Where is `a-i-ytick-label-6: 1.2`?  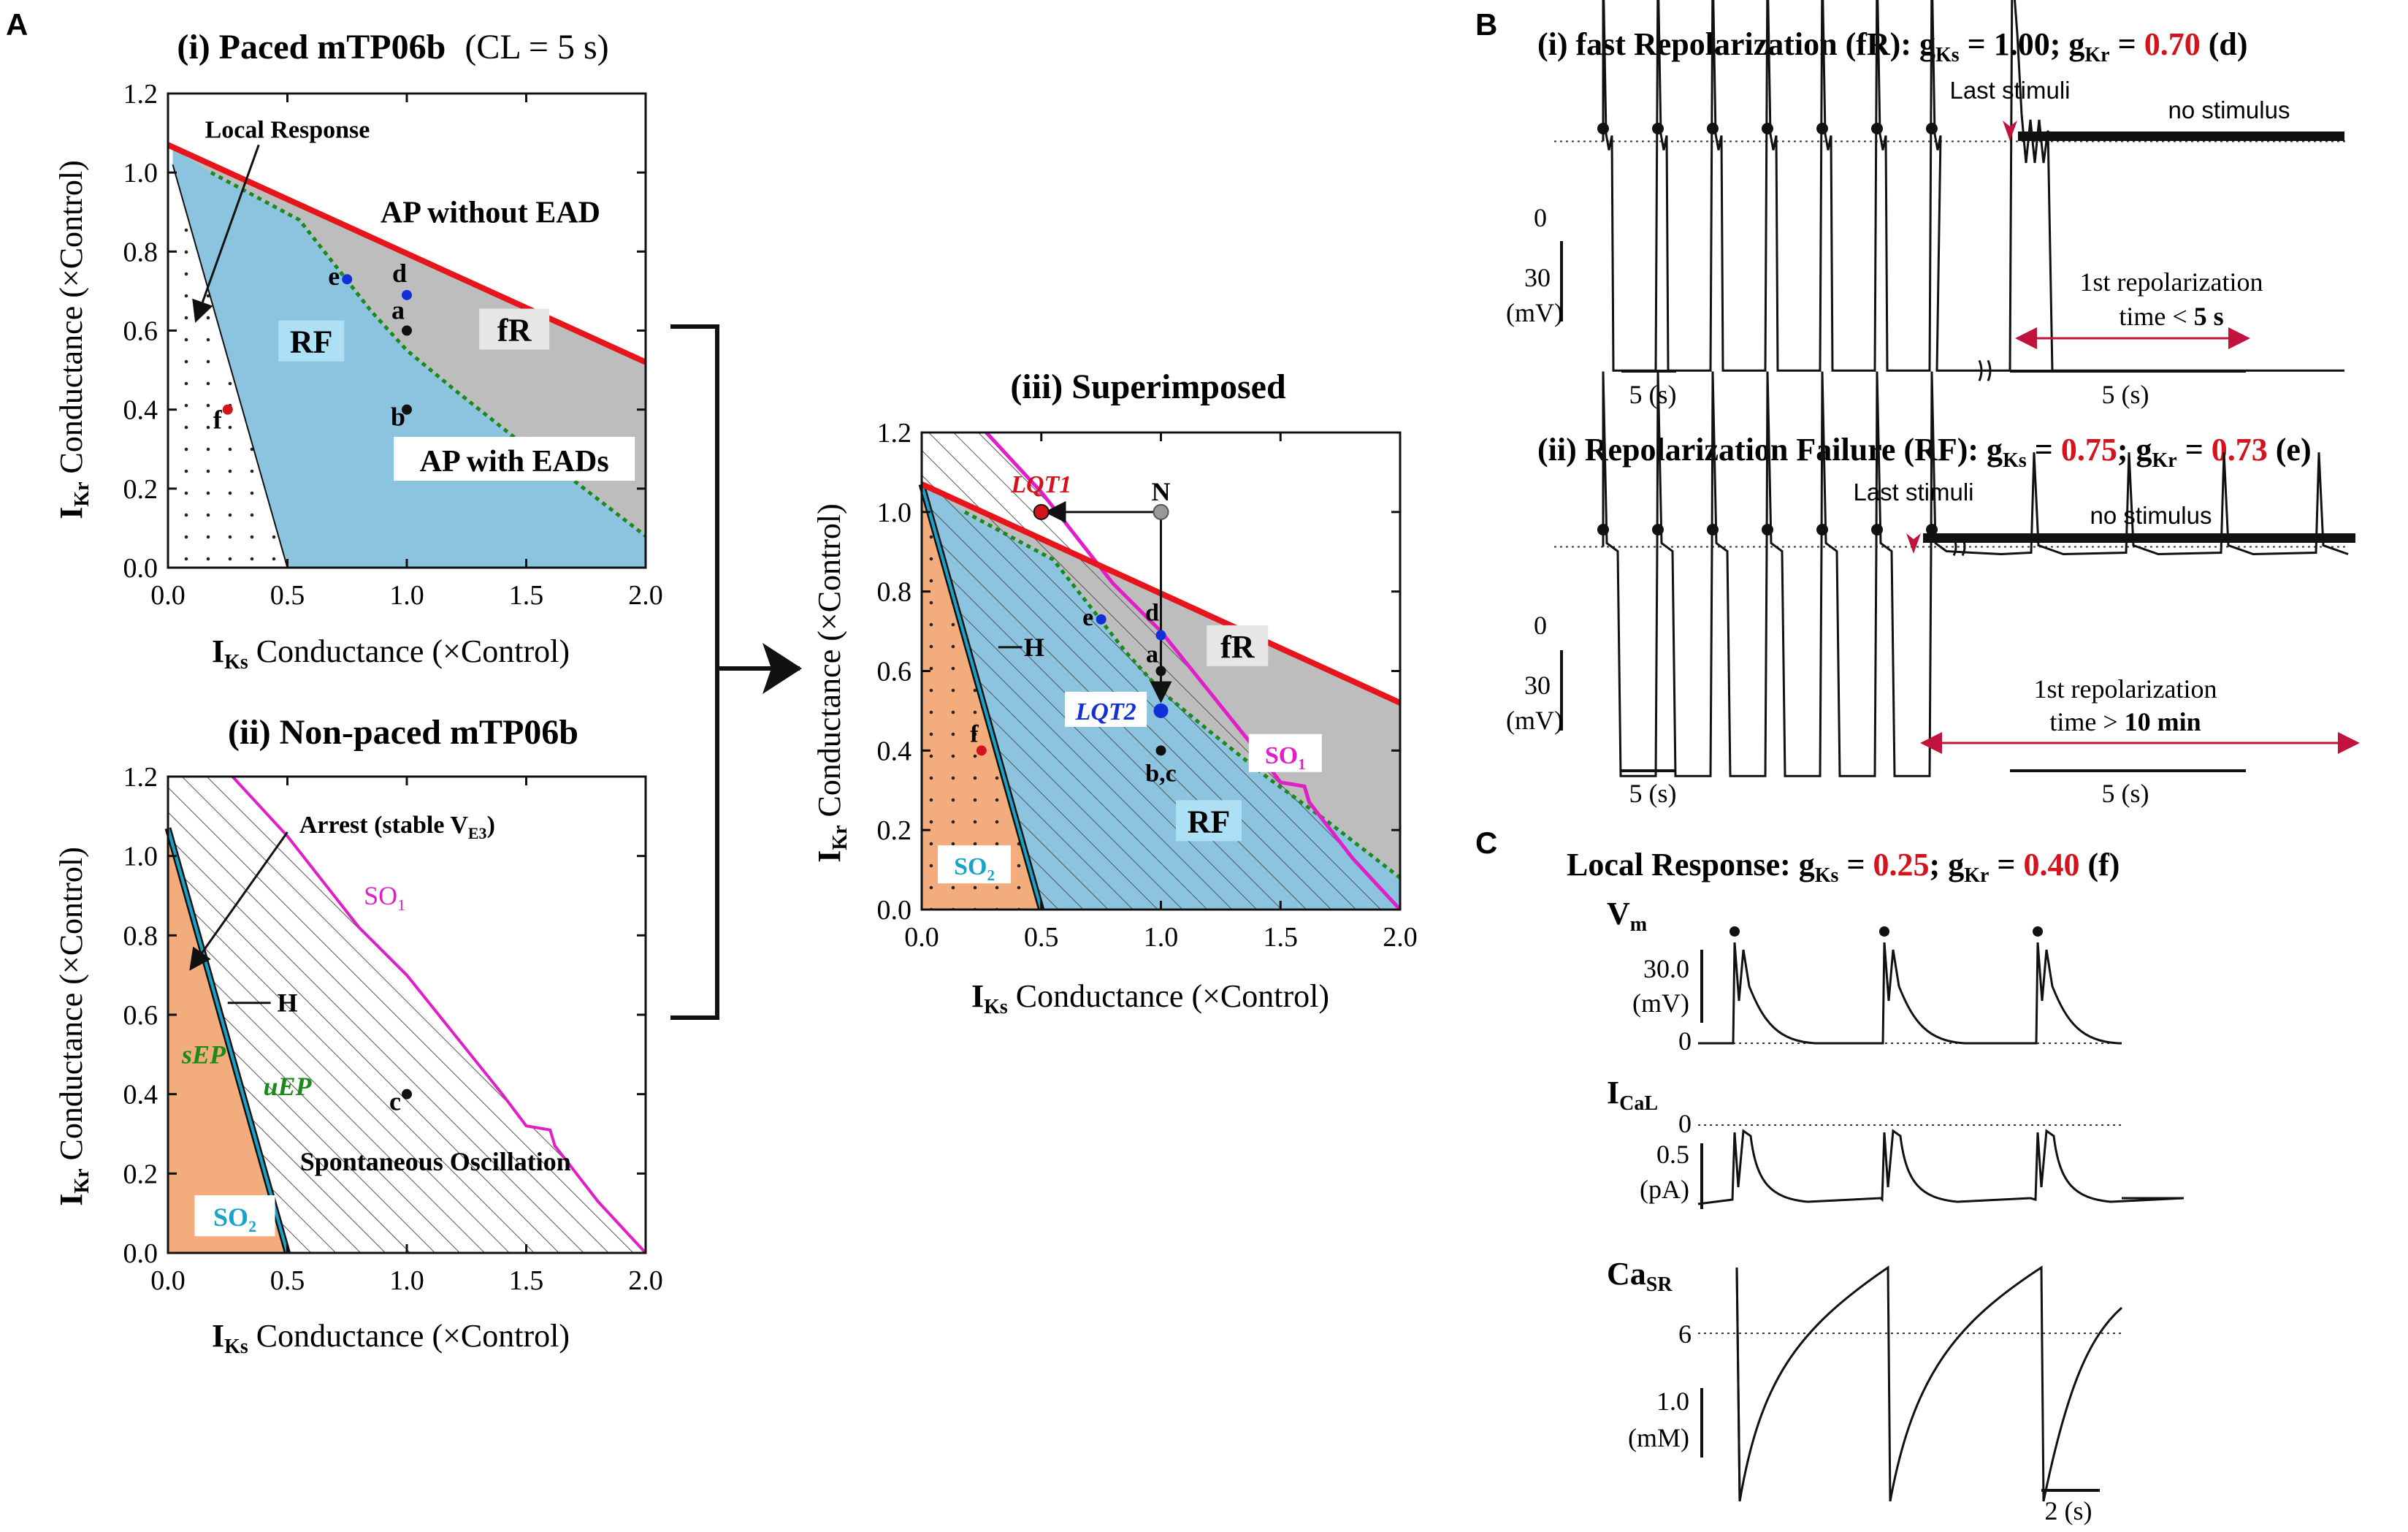
a-i-ytick-label-6: 1.2 is located at coordinates (140, 94).